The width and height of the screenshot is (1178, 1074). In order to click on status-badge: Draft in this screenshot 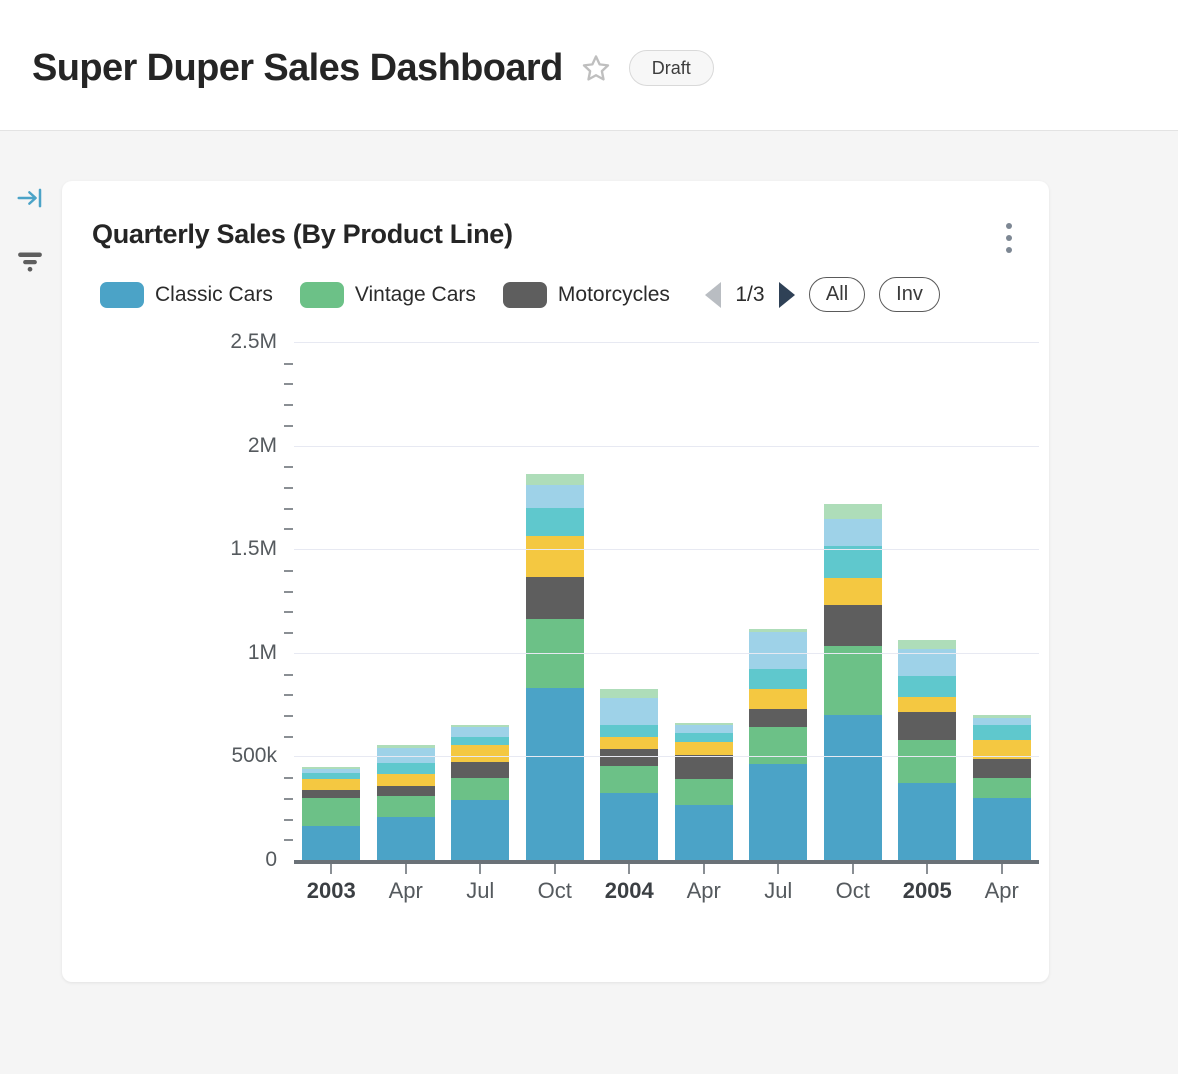, I will do `click(671, 68)`.